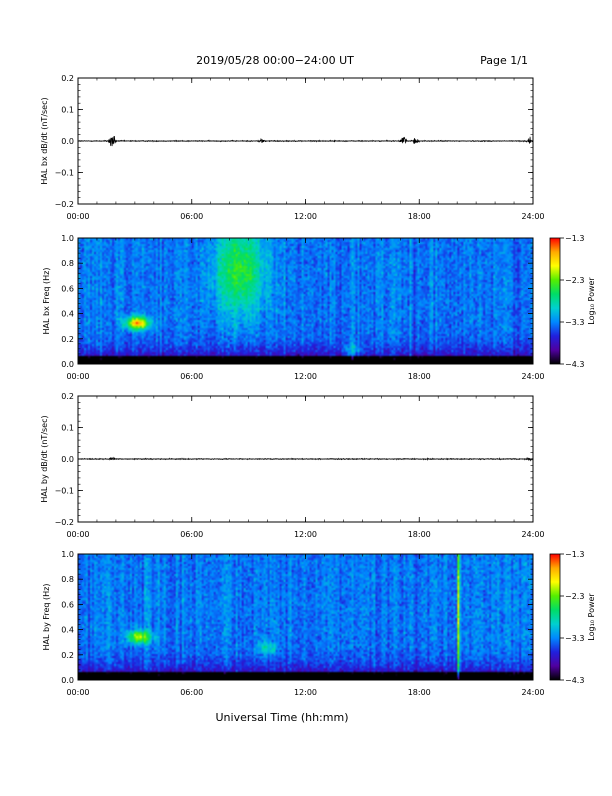 The height and width of the screenshot is (796, 612). I want to click on bx-spectrogram-x-ticks: 00:00 06:00 12:00 18:00 24:00, so click(305, 309).